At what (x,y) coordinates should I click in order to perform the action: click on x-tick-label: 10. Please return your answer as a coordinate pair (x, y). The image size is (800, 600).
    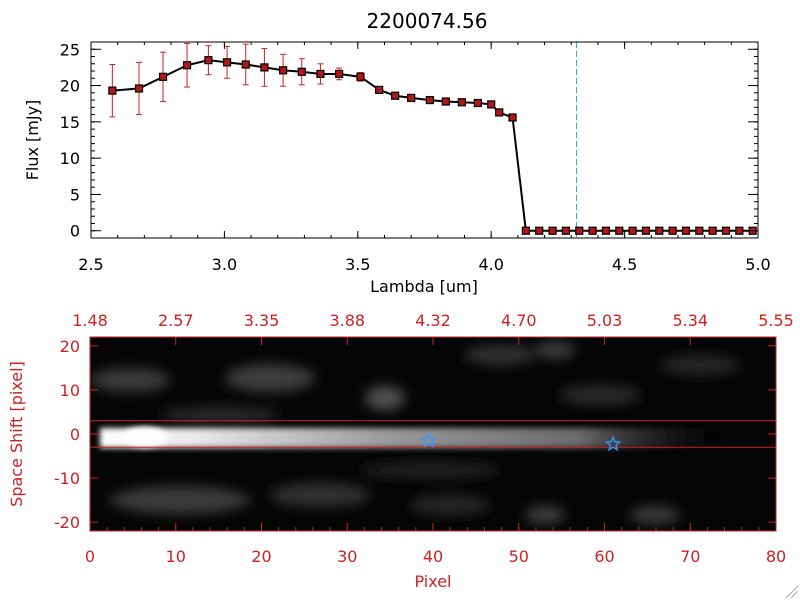
    Looking at the image, I should click on (176, 556).